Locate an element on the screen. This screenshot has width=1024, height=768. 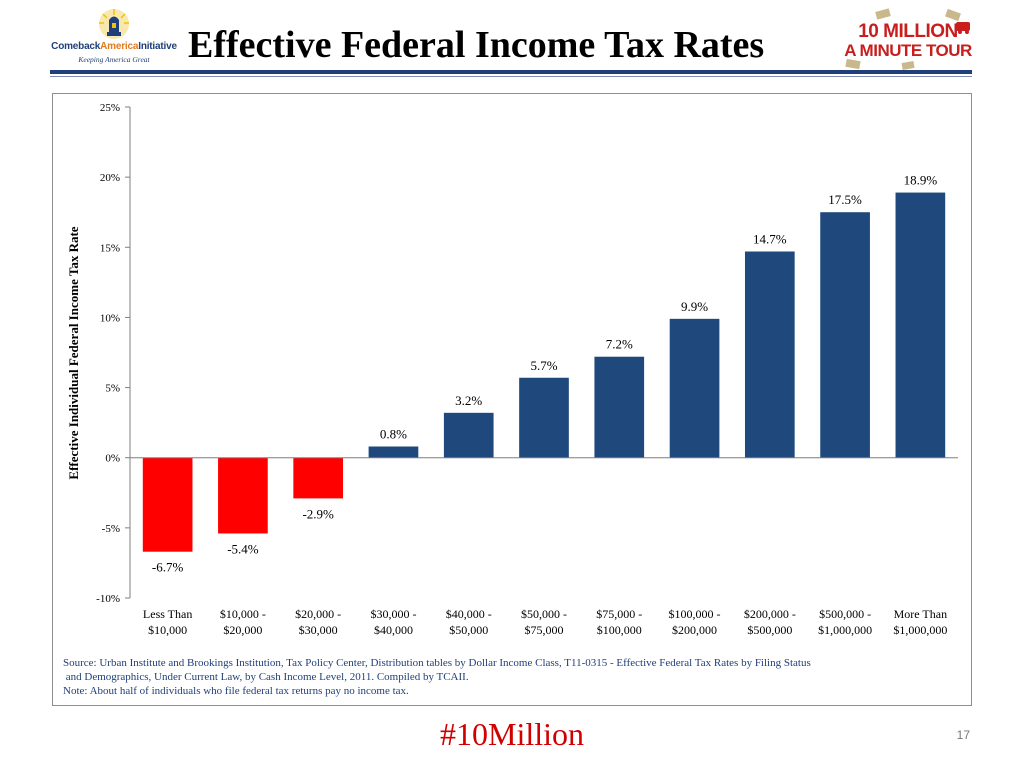
logo-tagline: Keeping America Great is located at coordinates (114, 59).